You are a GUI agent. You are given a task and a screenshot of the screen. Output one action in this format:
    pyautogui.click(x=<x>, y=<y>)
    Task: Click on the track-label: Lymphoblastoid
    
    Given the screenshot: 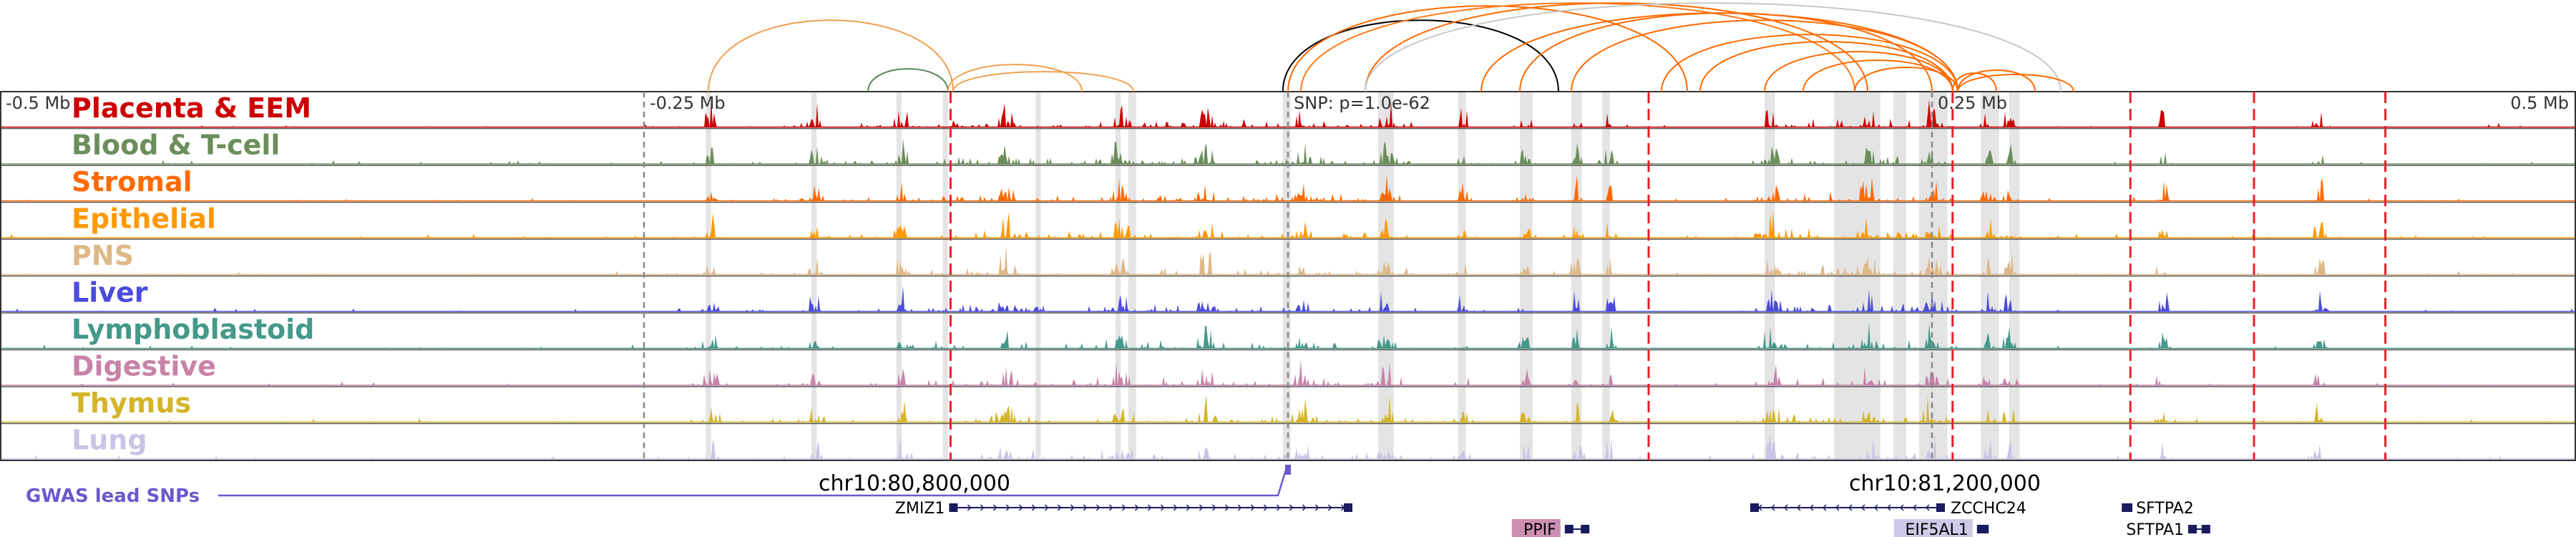 What is the action you would take?
    pyautogui.click(x=193, y=329)
    